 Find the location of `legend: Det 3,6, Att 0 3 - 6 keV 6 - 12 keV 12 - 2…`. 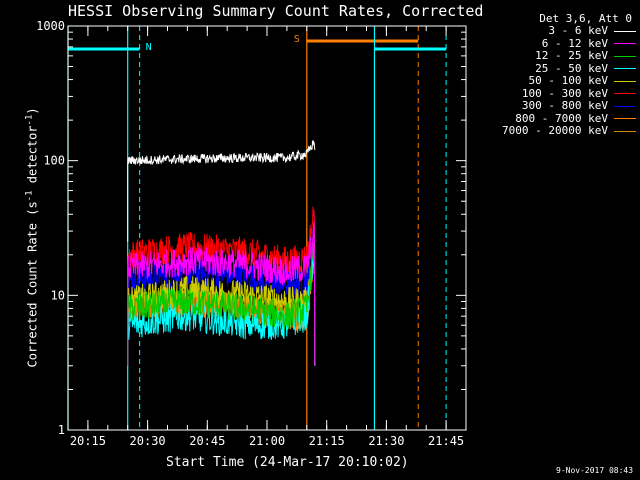

legend: Det 3,6, Att 0 3 - 6 keV 6 - 12 keV 12 - 2… is located at coordinates (552, 75).